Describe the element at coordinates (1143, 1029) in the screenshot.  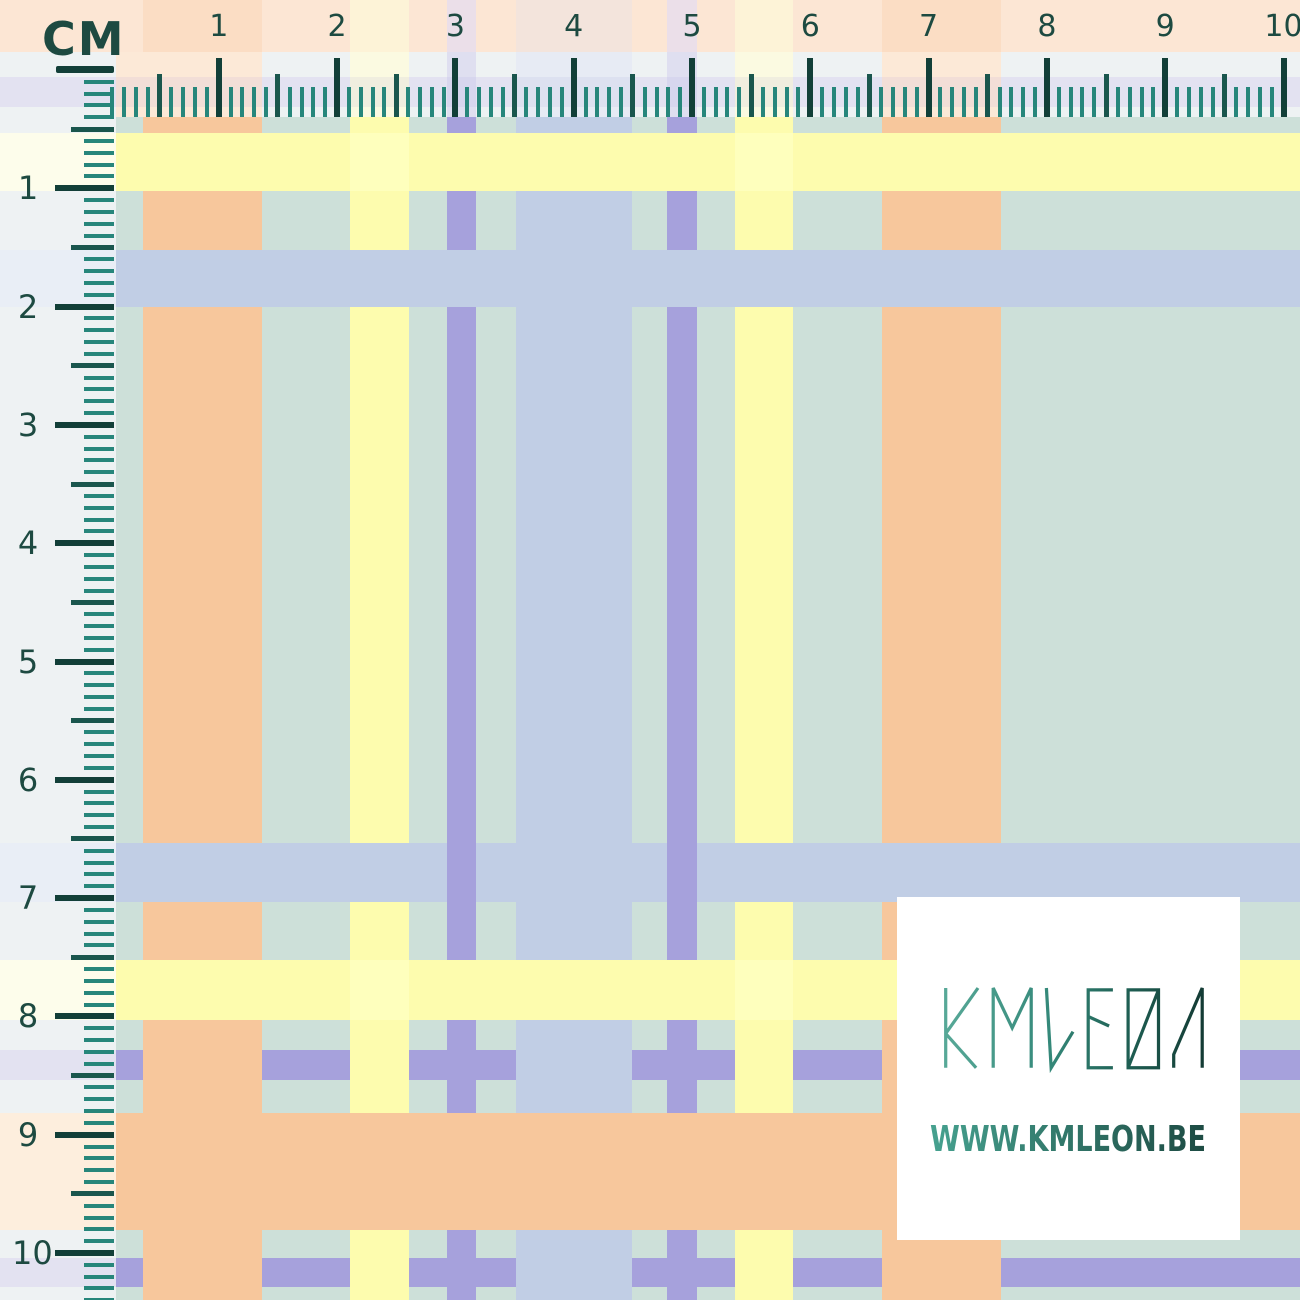
I see `glyph-O` at that location.